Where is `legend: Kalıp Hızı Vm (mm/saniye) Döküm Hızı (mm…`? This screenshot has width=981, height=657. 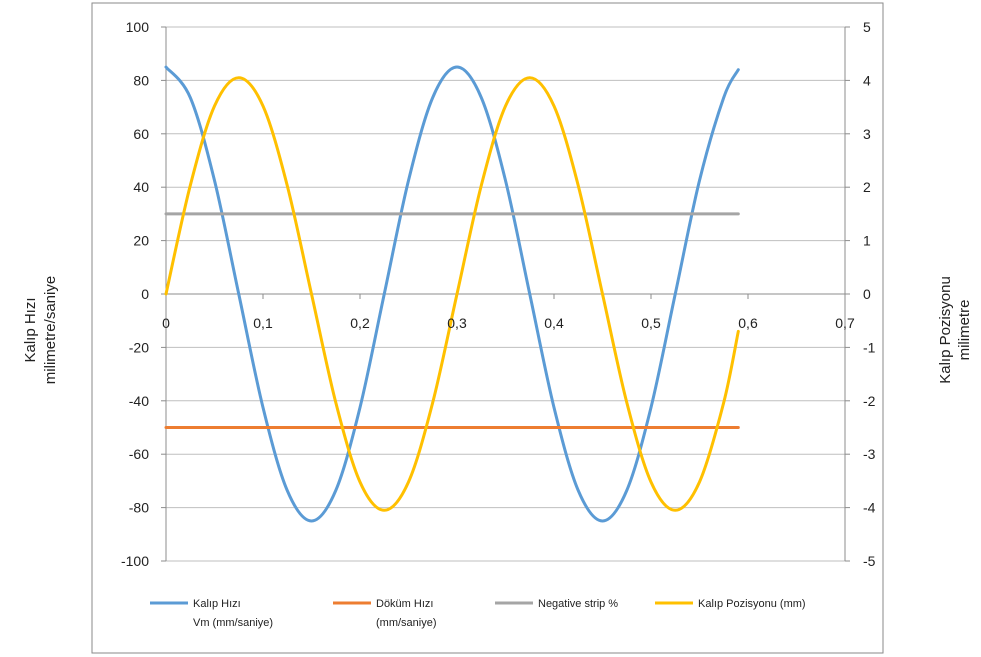
legend: Kalıp Hızı Vm (mm/saniye) Döküm Hızı (mm… is located at coordinates (478, 613).